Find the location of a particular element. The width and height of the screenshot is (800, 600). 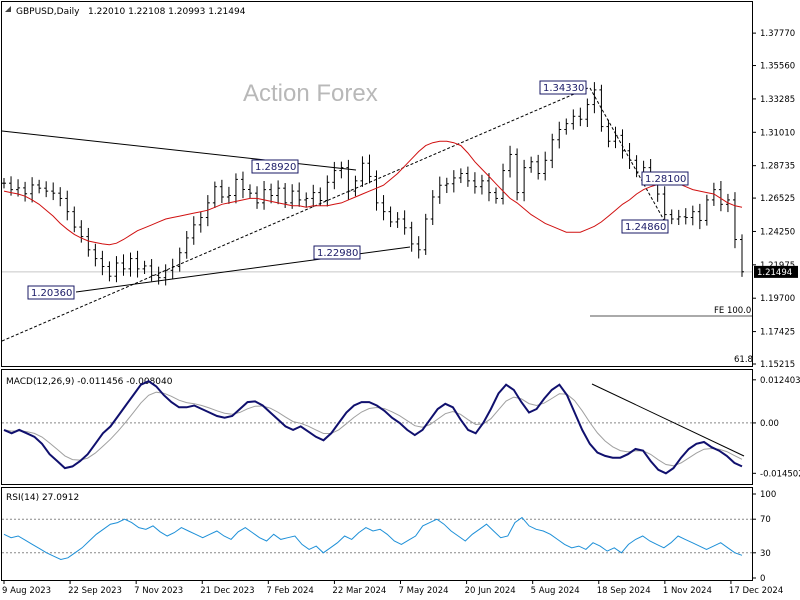

price-tick-label: 1.31010 is located at coordinates (777, 133).